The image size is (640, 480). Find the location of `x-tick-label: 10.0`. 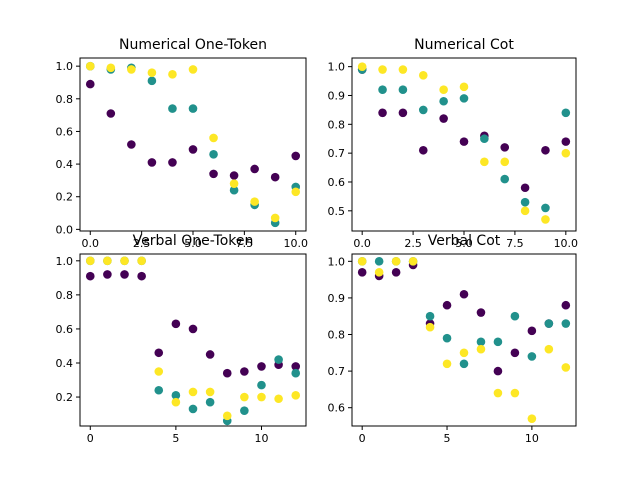

x-tick-label: 10.0 is located at coordinates (295, 243).